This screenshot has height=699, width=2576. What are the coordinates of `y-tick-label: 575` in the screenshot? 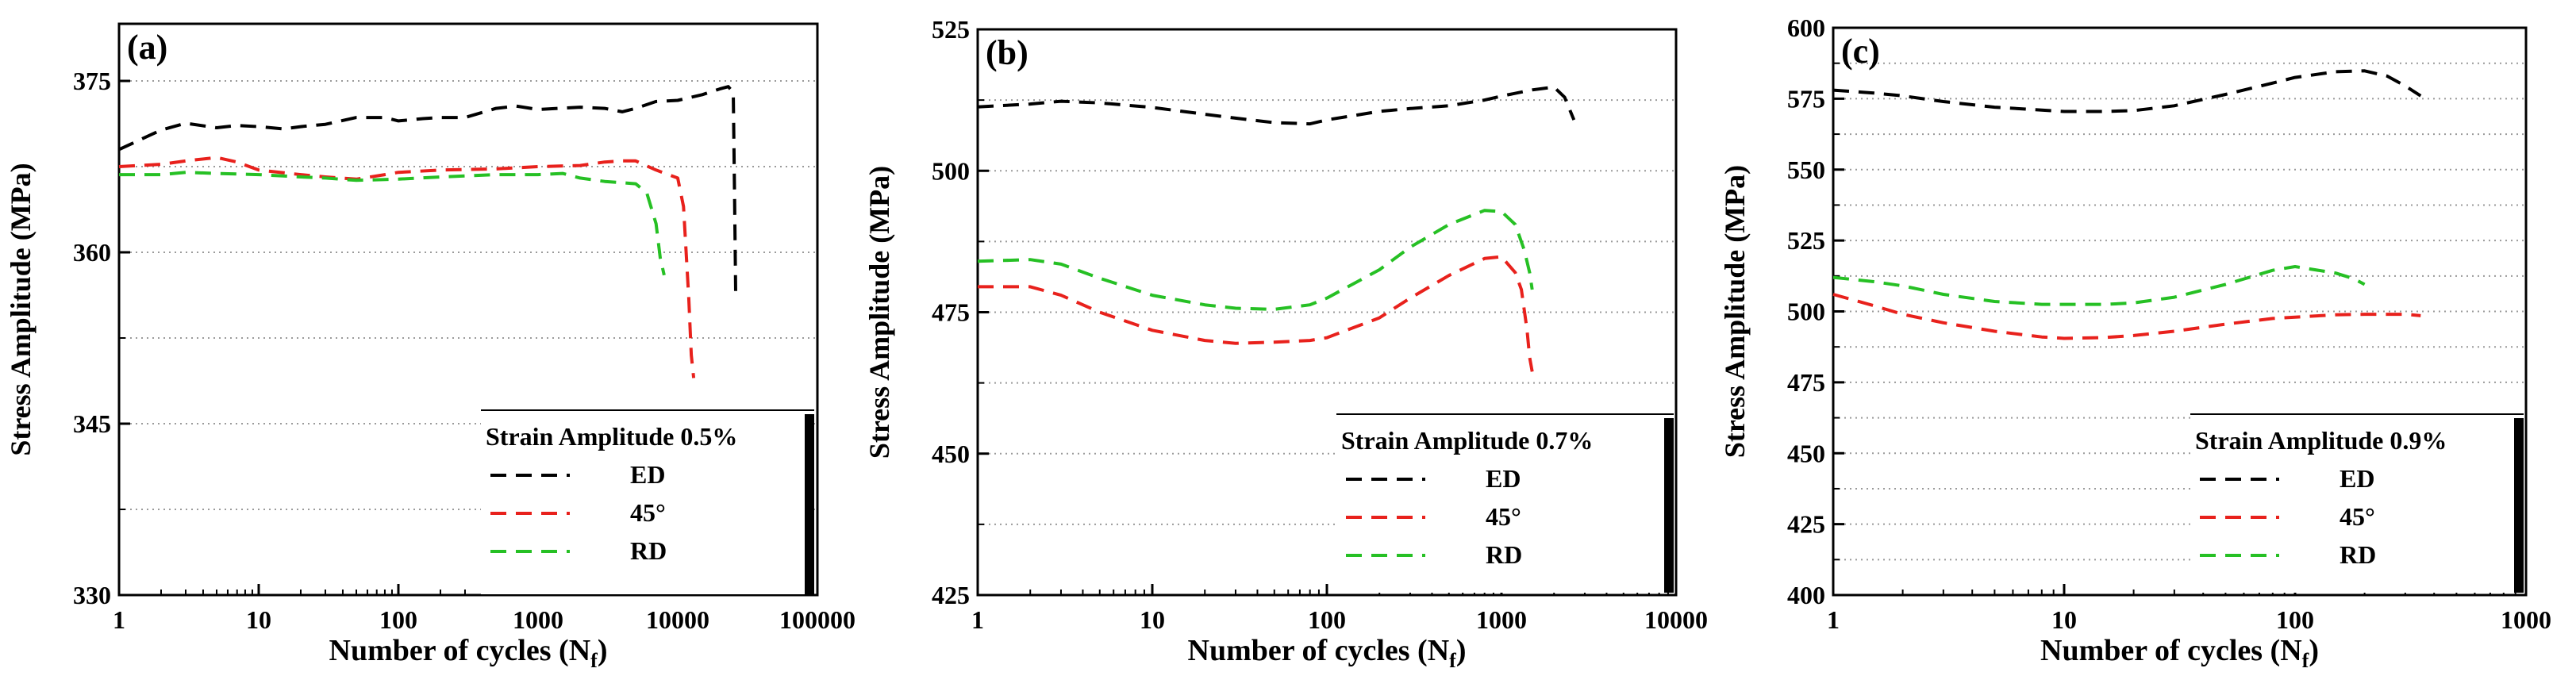 It's located at (1806, 98).